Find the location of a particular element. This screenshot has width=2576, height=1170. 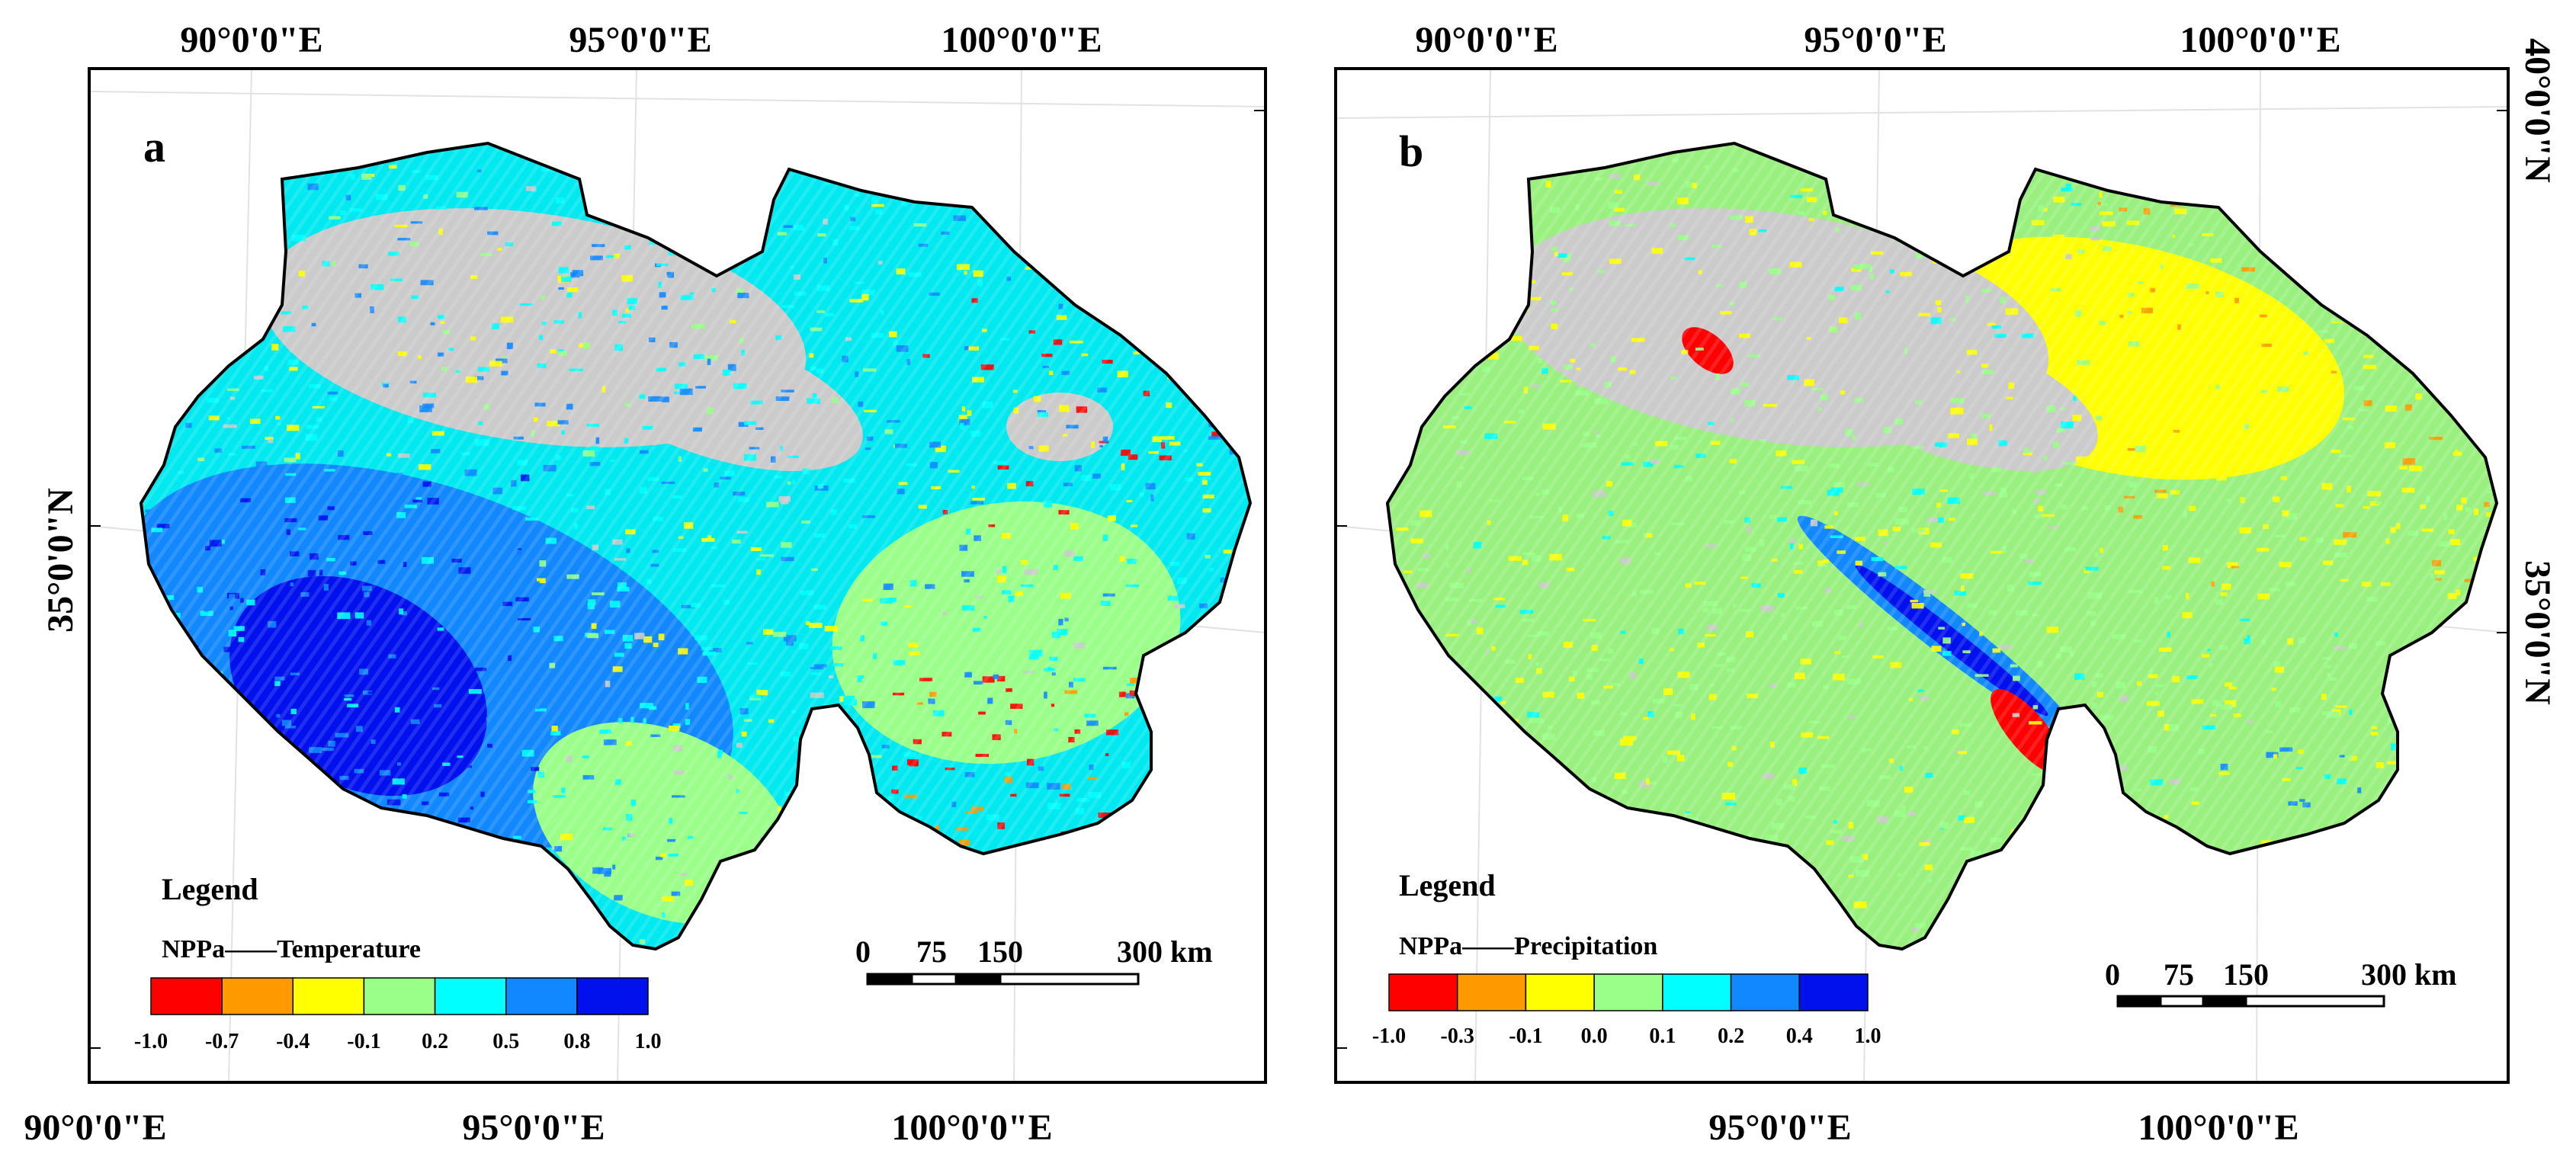

panel-b-bottom-lon-2: 100°0'0"E is located at coordinates (2218, 1127).